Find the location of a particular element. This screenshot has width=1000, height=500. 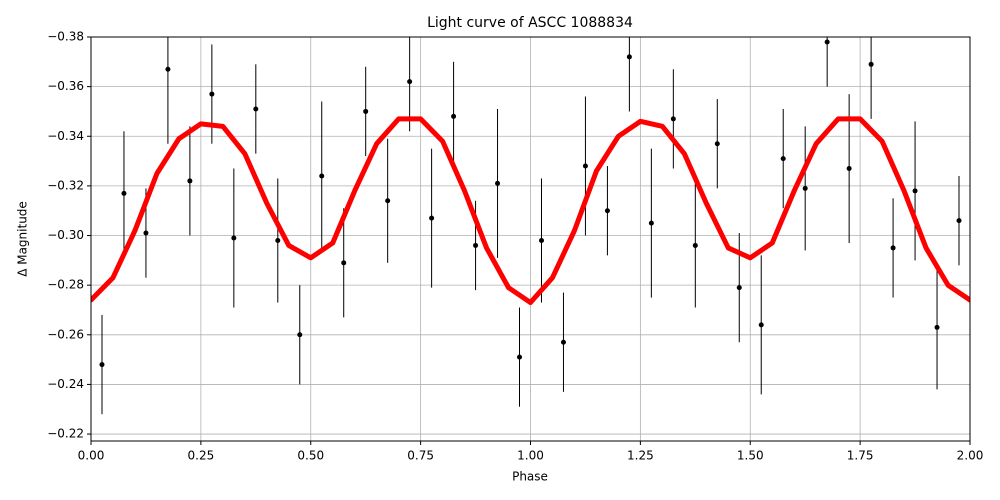

y-tick-label: −0.30 is located at coordinates (65, 235).